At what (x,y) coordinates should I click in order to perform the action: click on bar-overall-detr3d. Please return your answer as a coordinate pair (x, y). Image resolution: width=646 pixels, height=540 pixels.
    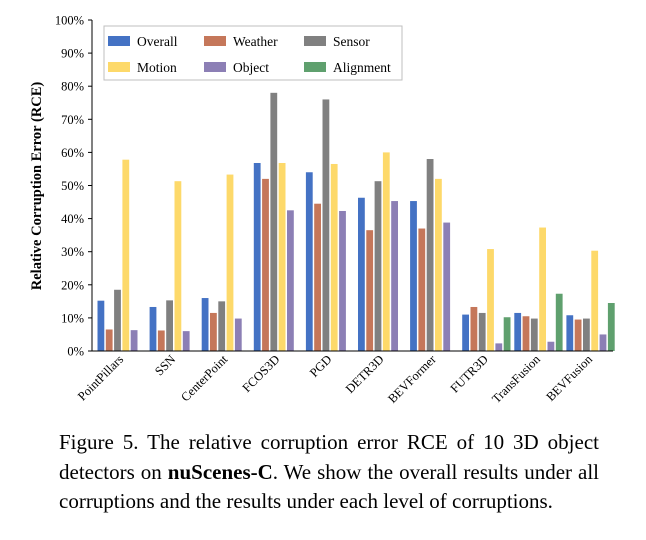
    Looking at the image, I should click on (361, 274).